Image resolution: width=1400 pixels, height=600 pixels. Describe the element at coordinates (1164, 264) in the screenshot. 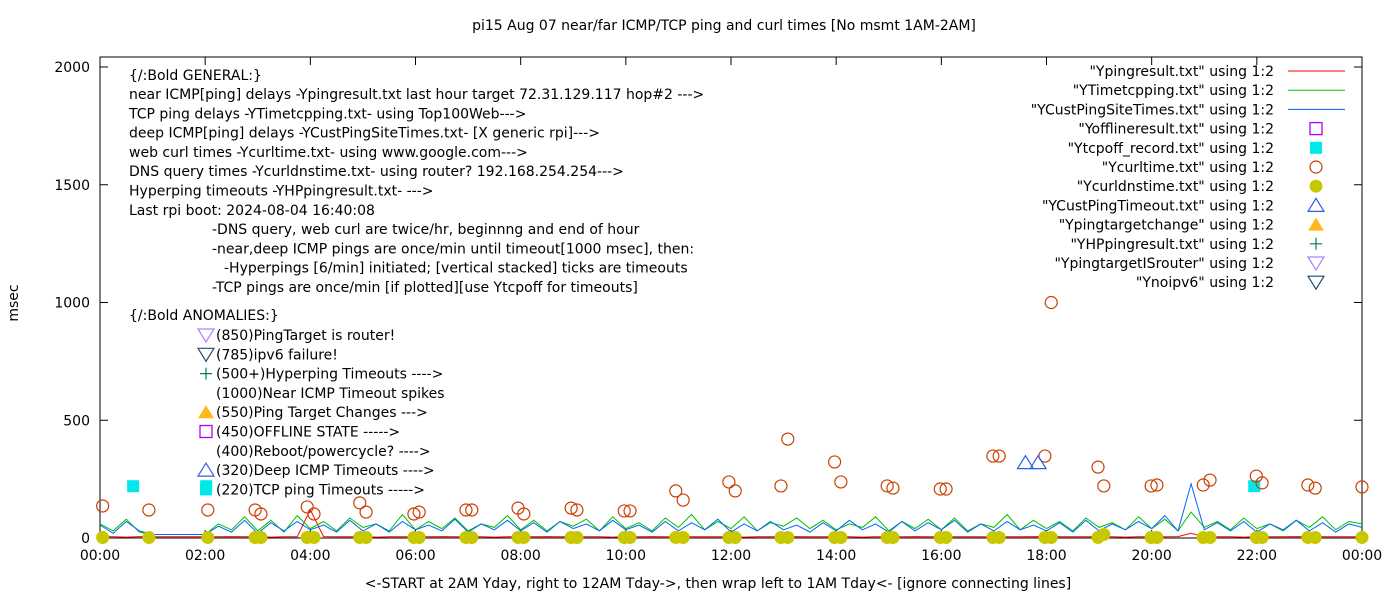

I see `legend-label: "YpingtargetISrouter" using 1:2` at that location.